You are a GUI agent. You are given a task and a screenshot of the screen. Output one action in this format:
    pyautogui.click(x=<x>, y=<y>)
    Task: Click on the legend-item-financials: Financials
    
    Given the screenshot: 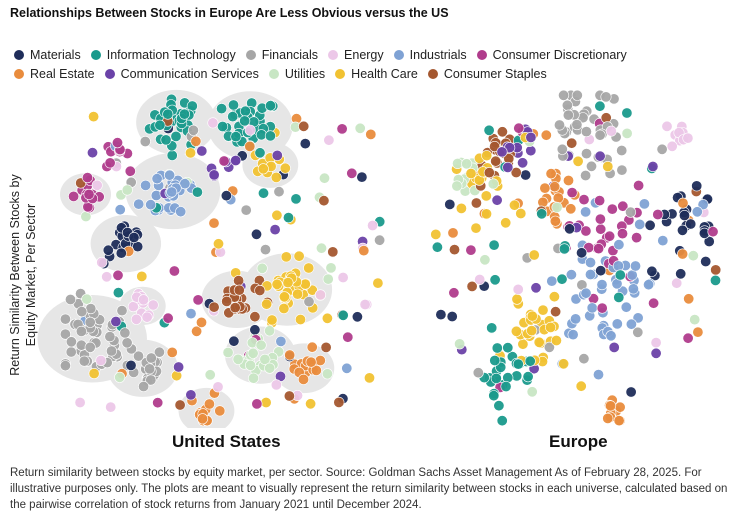 What is the action you would take?
    pyautogui.click(x=281, y=55)
    